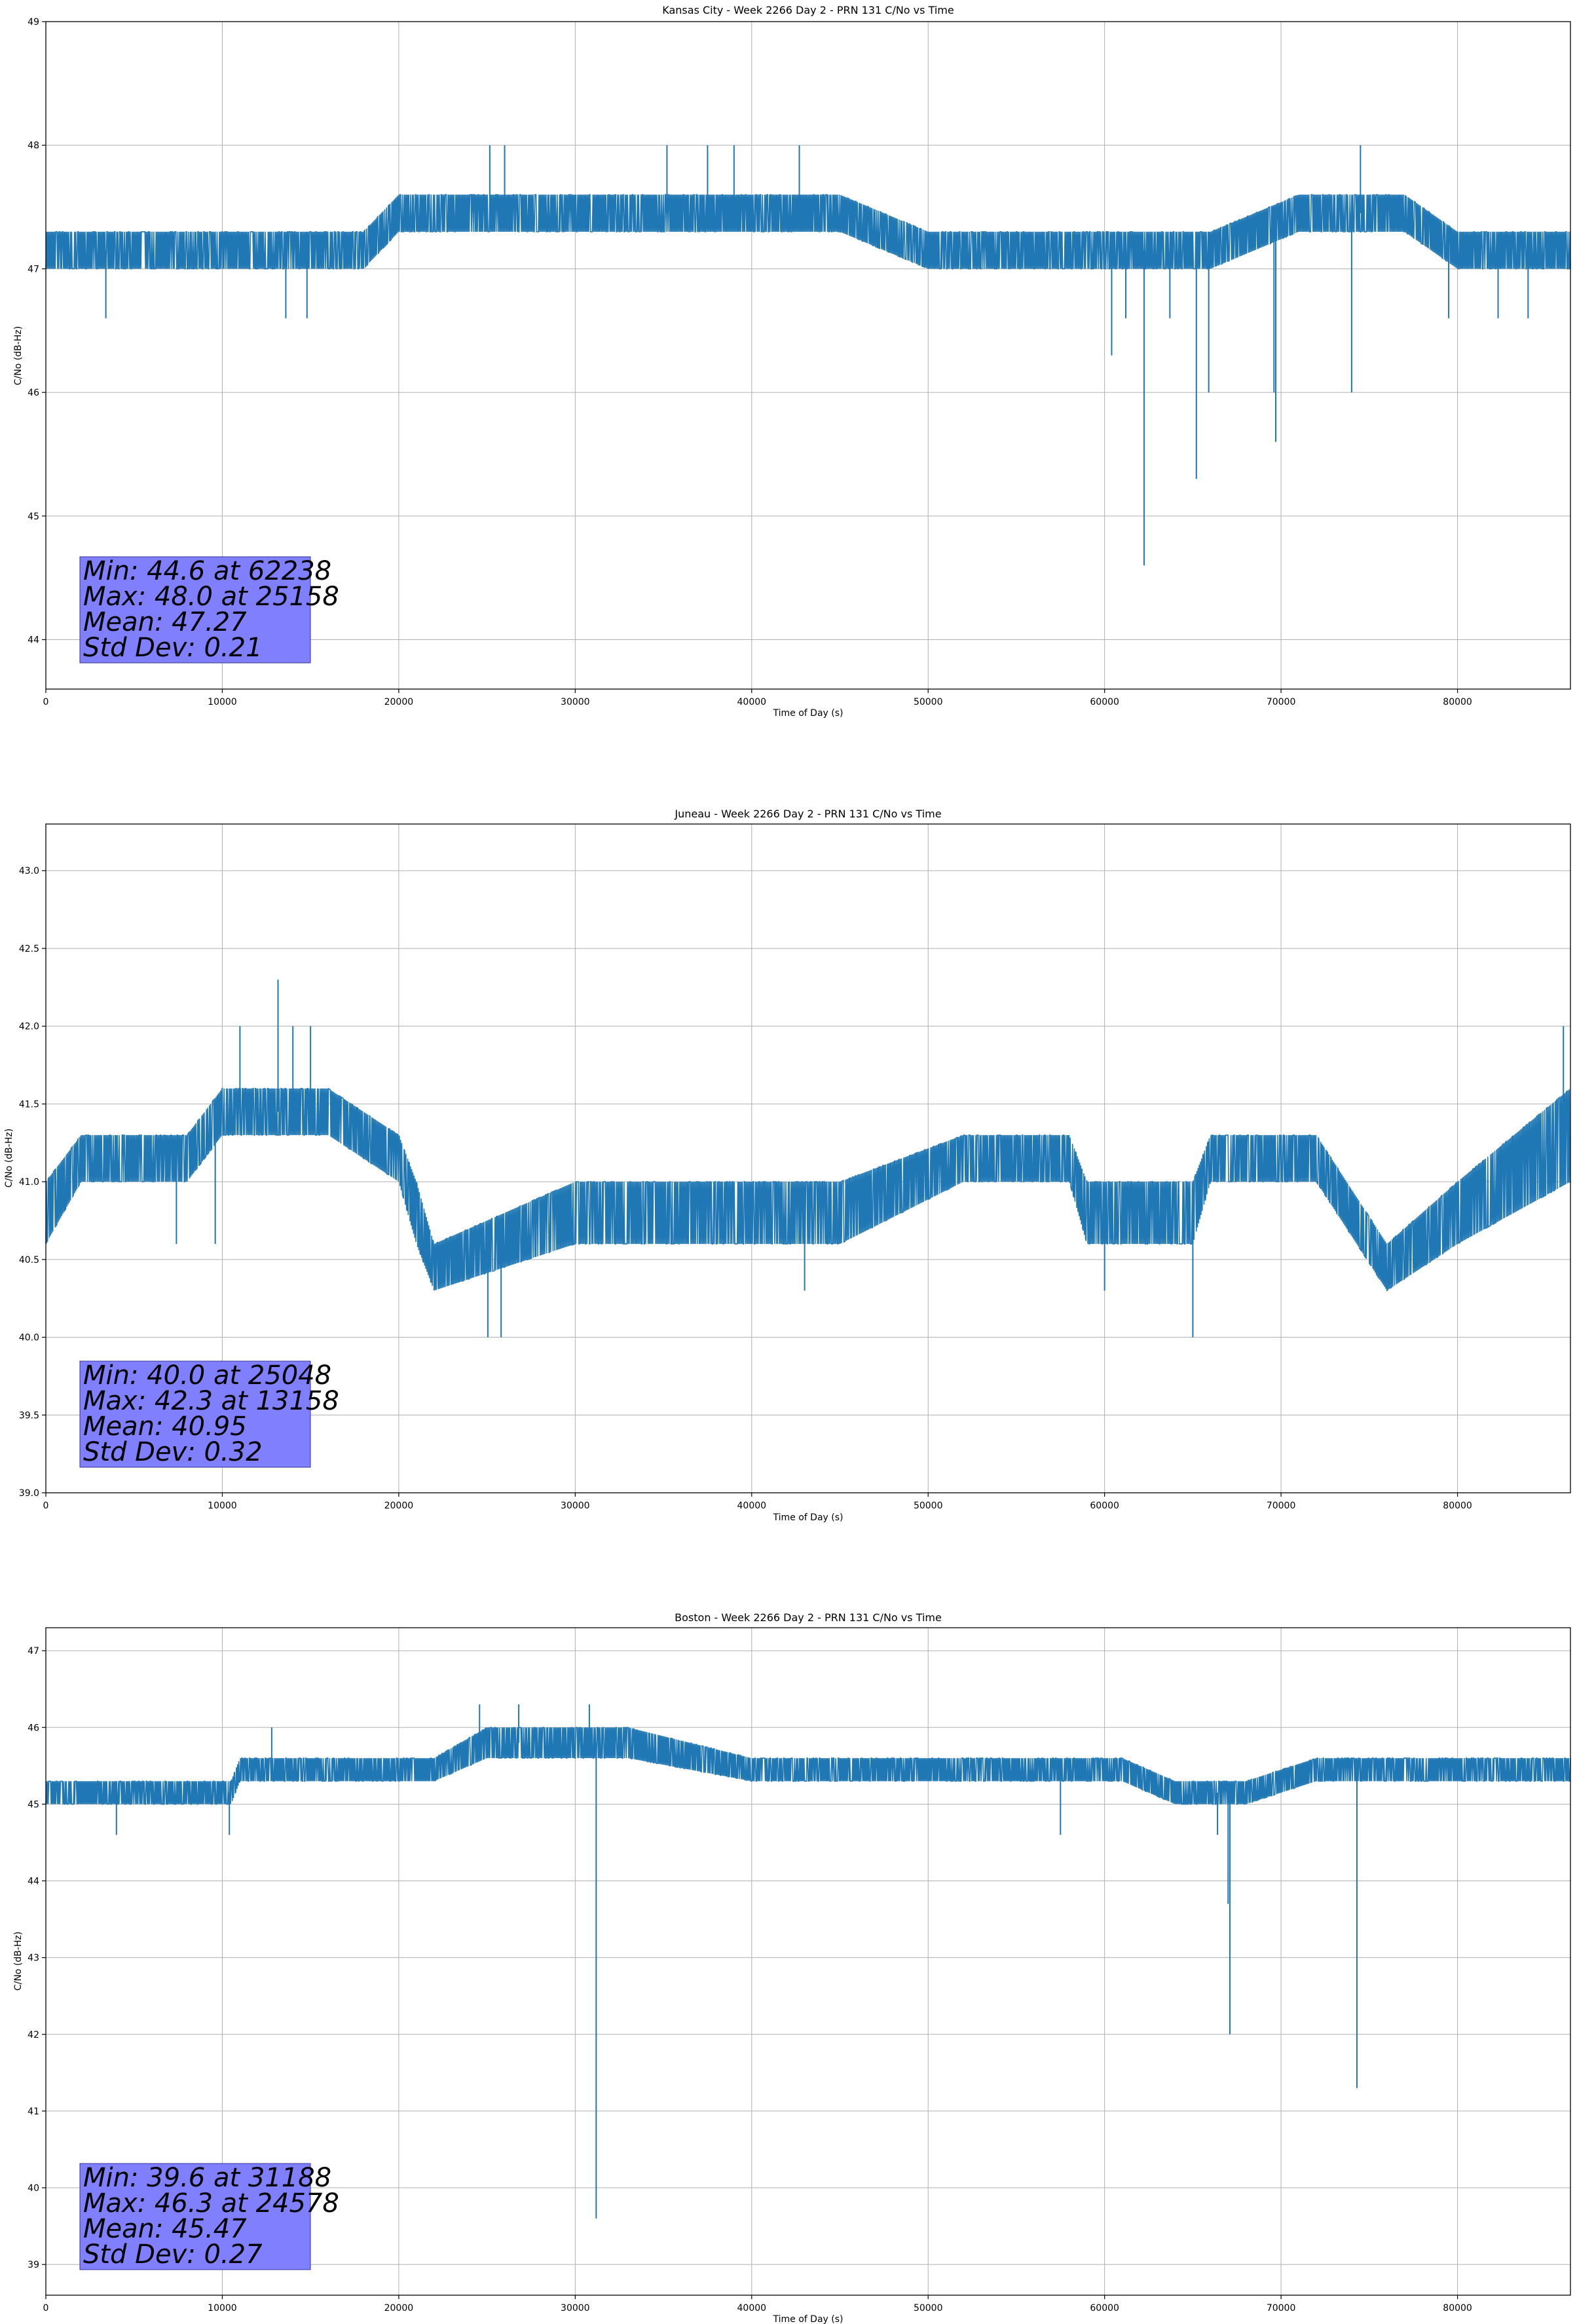  What do you see at coordinates (29, 1415) in the screenshot?
I see `y-tick-label: 39.5` at bounding box center [29, 1415].